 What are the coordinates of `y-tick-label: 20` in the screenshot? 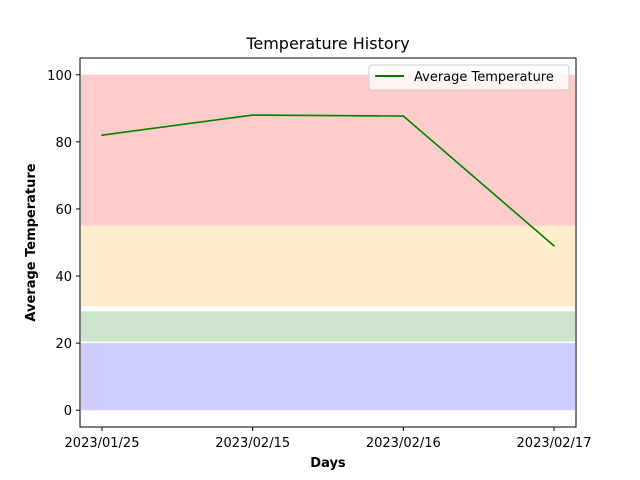 It's located at (63, 344).